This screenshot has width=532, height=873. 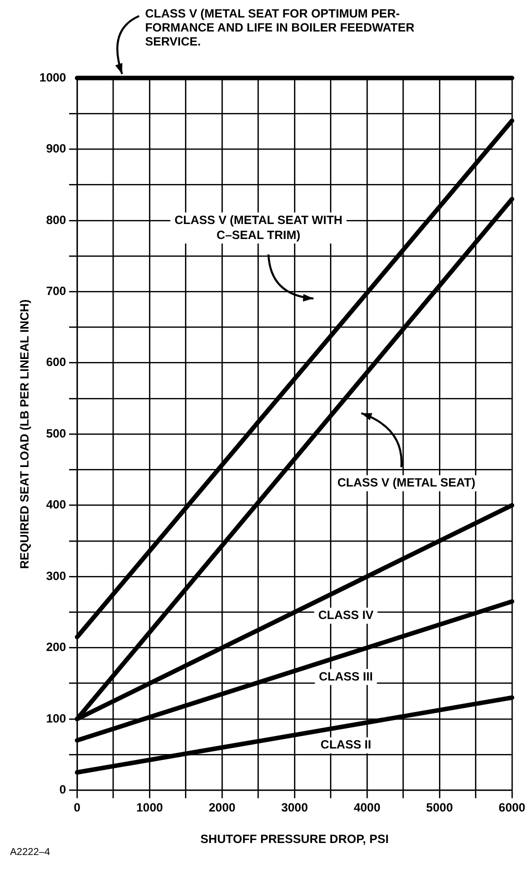 I want to click on y-tick-label: 600, so click(x=56, y=362).